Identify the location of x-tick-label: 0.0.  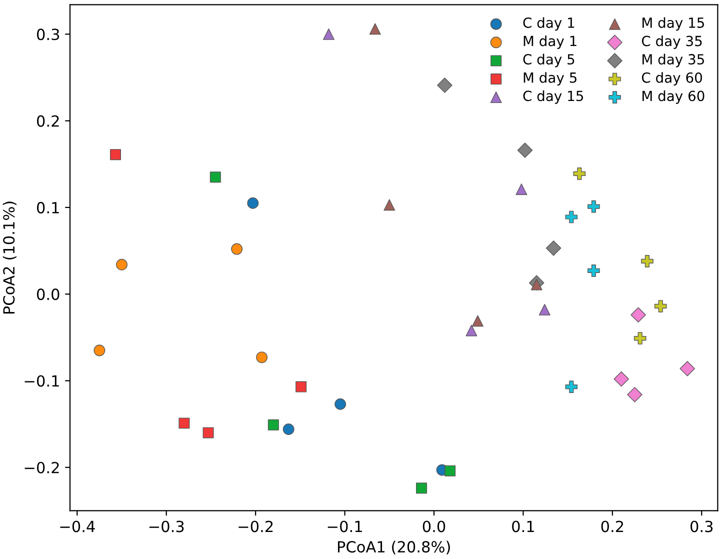
(434, 526).